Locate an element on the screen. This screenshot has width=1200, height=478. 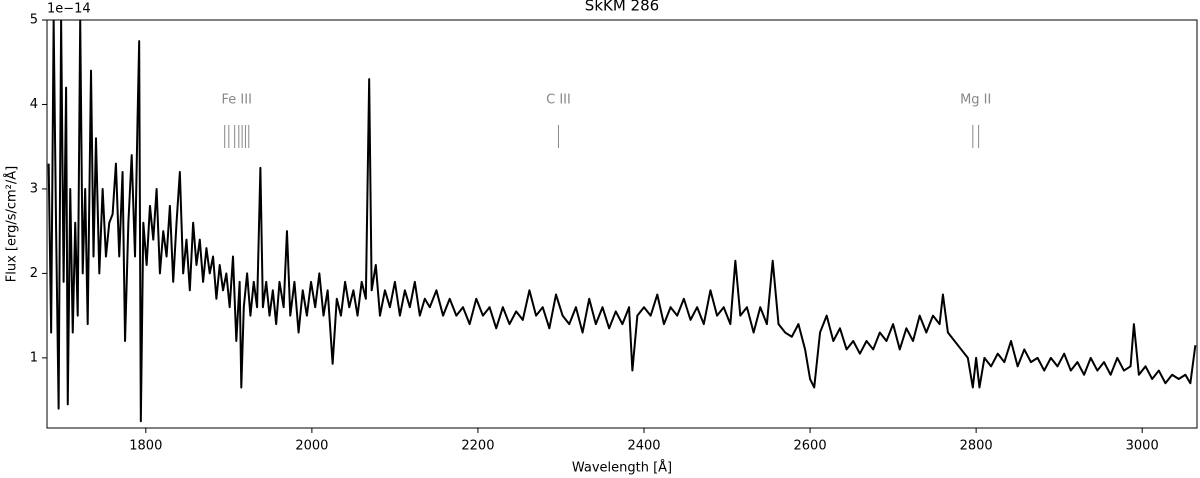
x-axis-label: Wavelength [Å] is located at coordinates (622, 468).